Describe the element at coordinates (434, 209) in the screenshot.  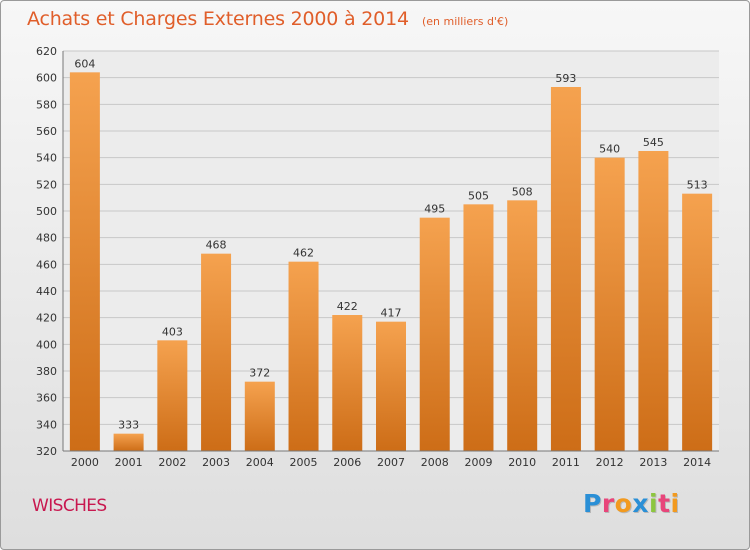
I see `data-label: 495` at that location.